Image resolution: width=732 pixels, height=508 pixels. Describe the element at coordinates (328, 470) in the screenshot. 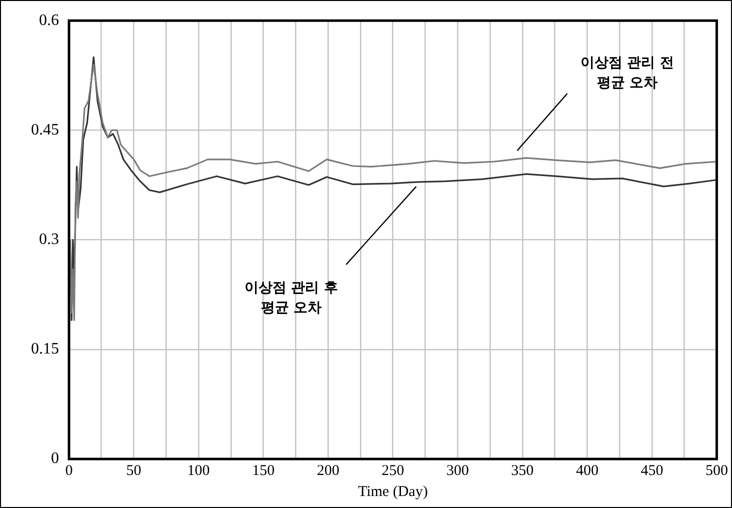

I see `x-tick-label: 200` at that location.